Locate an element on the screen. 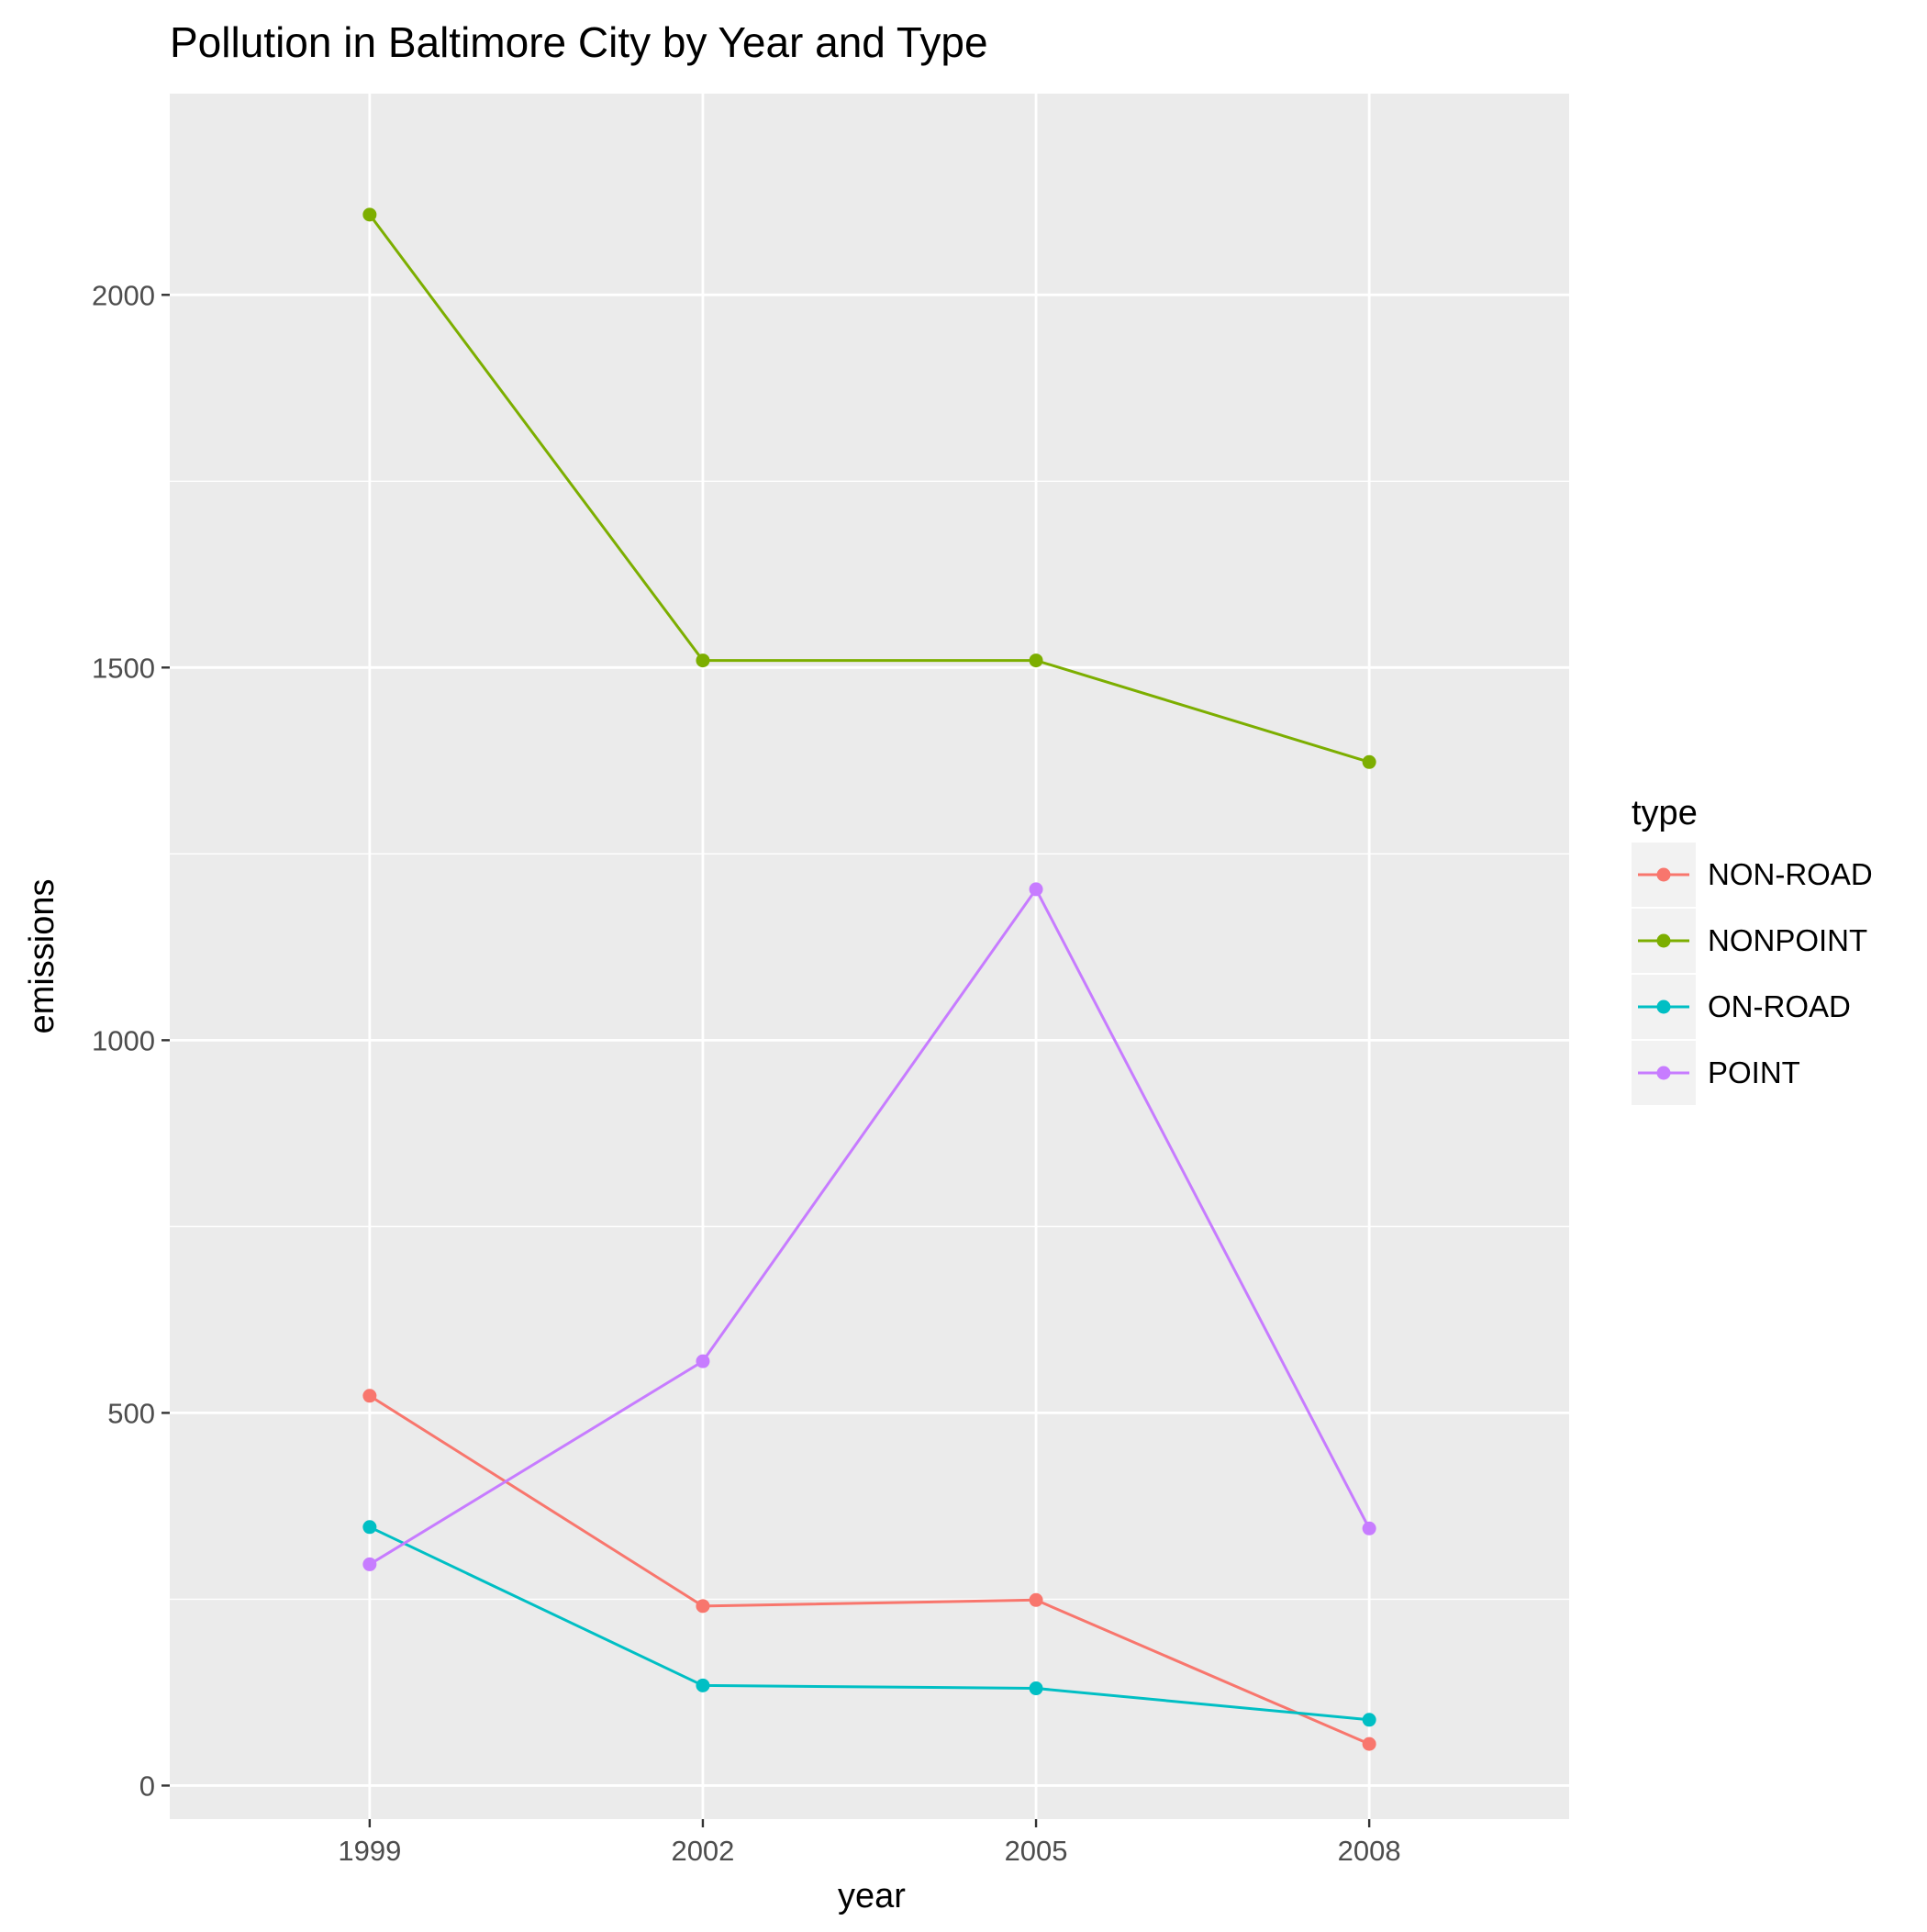 The height and width of the screenshot is (1932, 1927). x-axis-title: year is located at coordinates (872, 1896).